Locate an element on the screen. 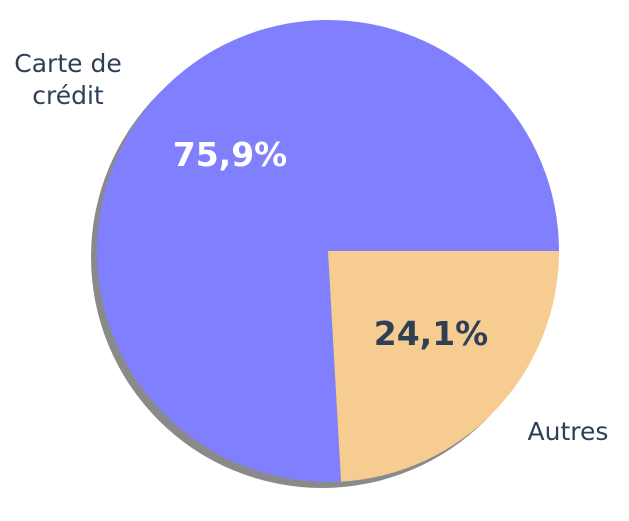  slice-value-label-carte-de-credit: 75,9% is located at coordinates (230, 154).